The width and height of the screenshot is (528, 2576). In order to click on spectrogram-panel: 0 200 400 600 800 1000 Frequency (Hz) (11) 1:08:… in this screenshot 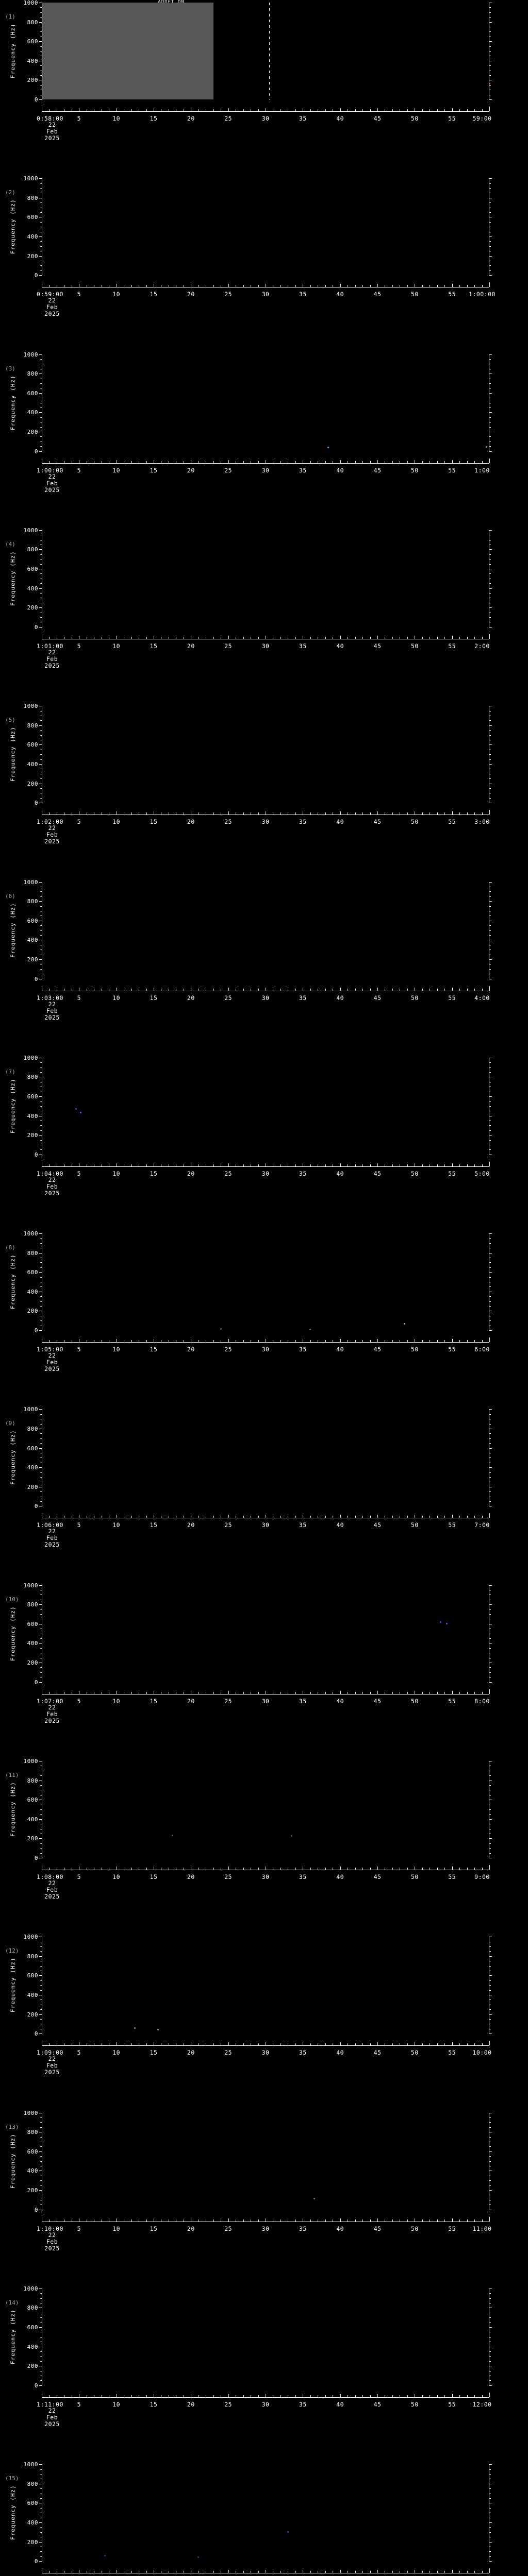, I will do `click(264, 1846)`.